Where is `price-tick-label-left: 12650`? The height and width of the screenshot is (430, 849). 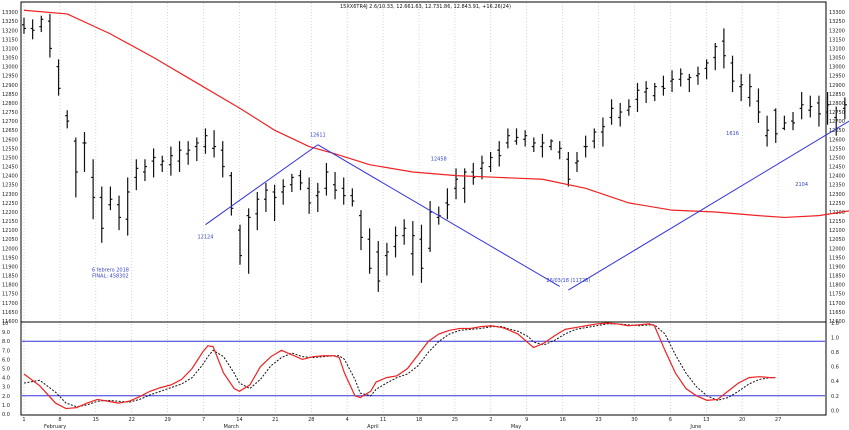
price-tick-label-left: 12650 is located at coordinates (10, 131).